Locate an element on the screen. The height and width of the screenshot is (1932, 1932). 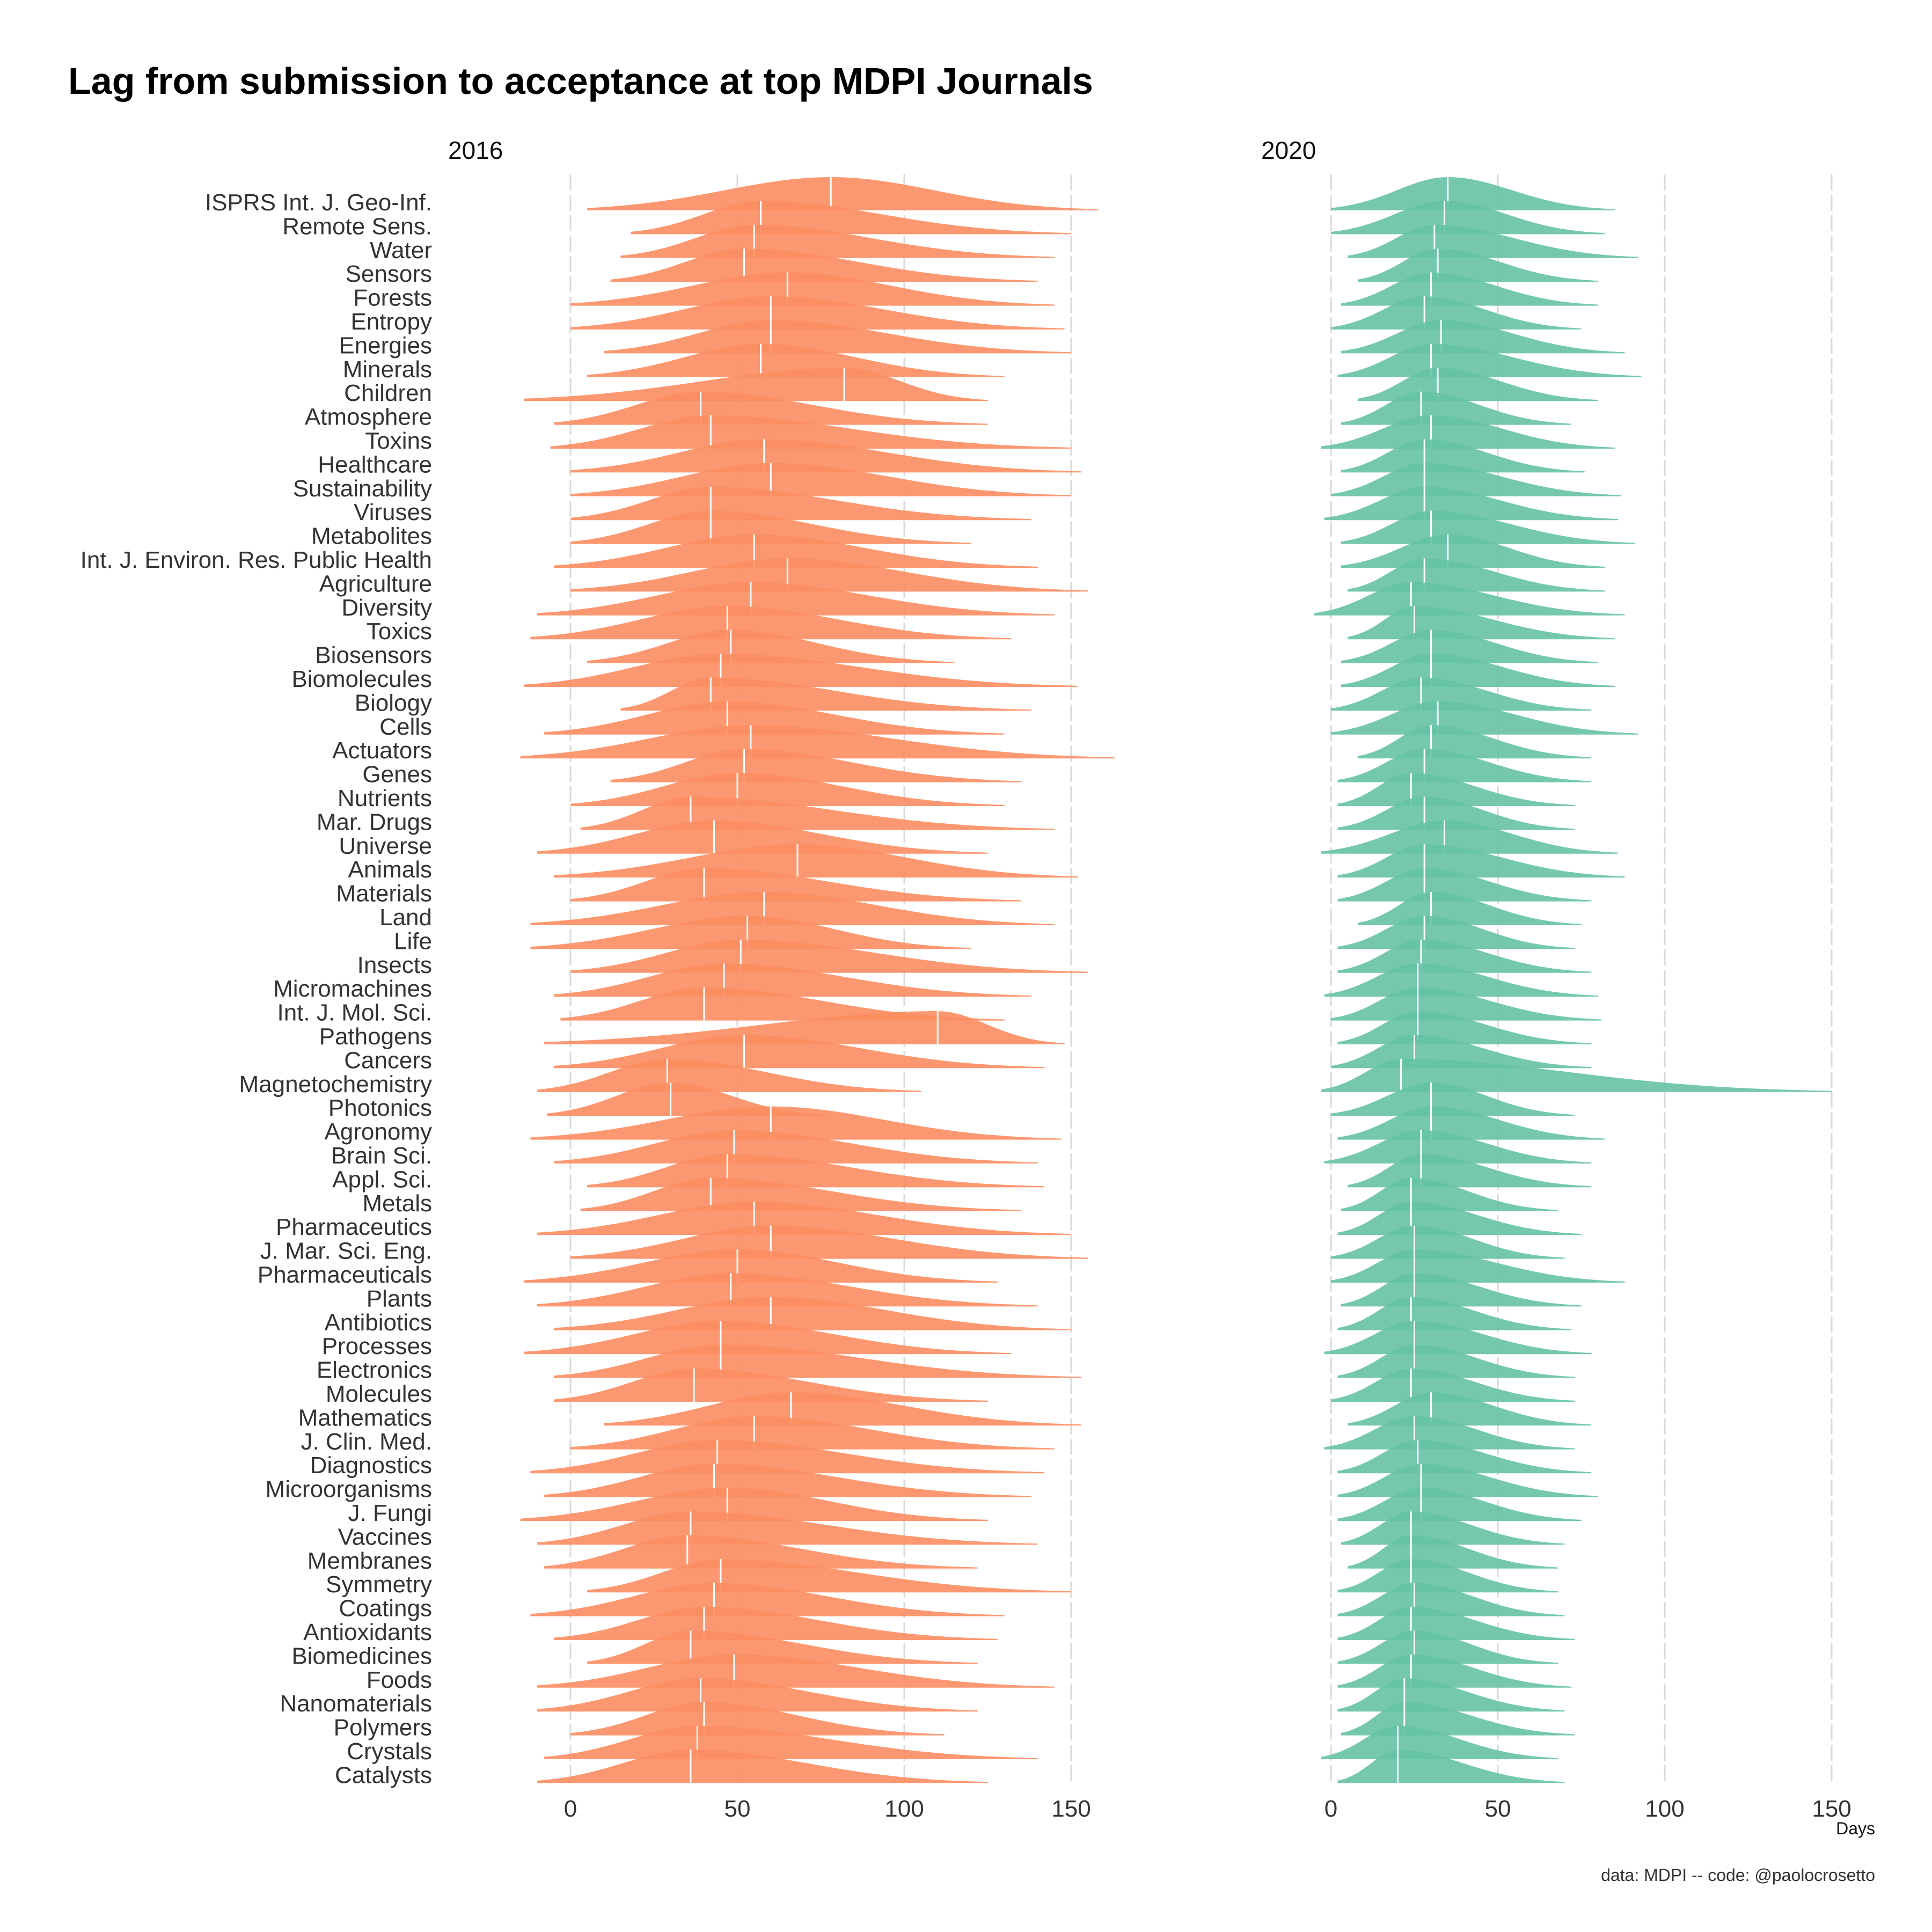
journal-label-land: Land is located at coordinates (405, 917).